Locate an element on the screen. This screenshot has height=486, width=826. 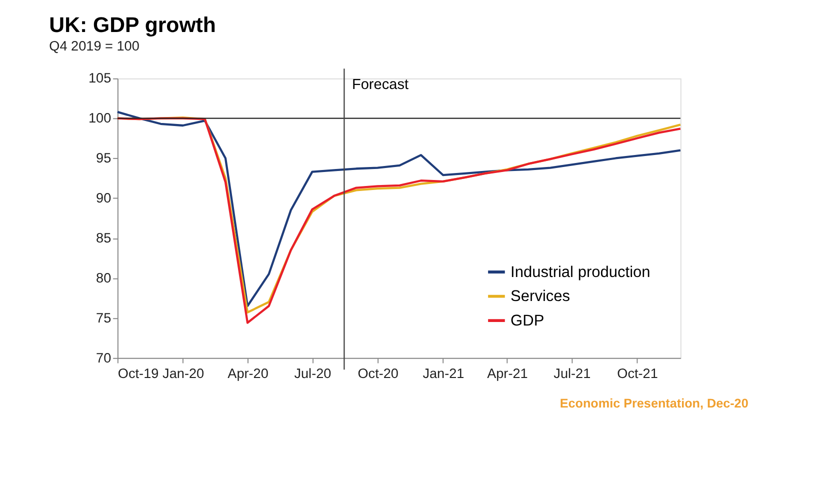
x-tick-label: Apr-21 is located at coordinates (507, 373).